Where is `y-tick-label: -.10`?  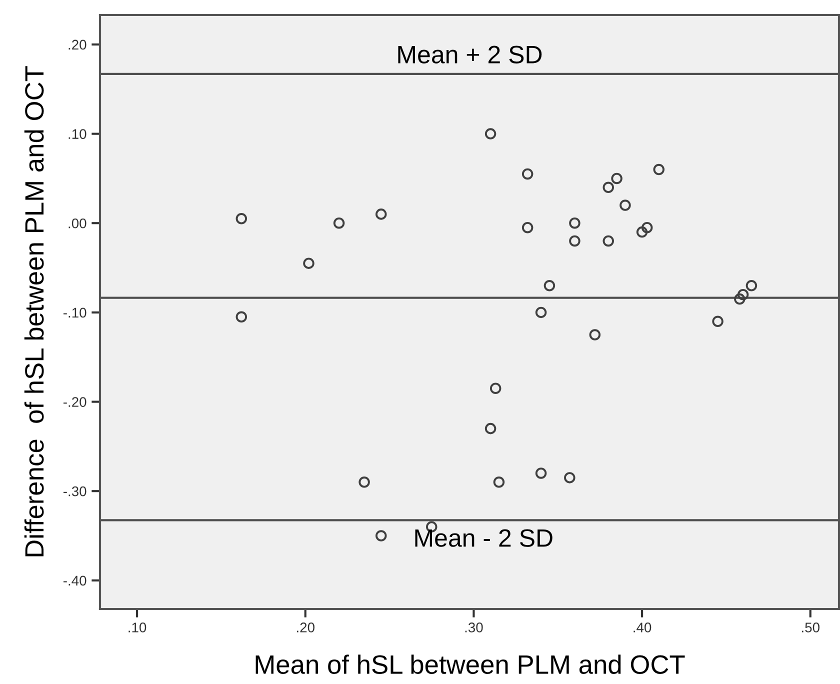
y-tick-label: -.10 is located at coordinates (74, 313).